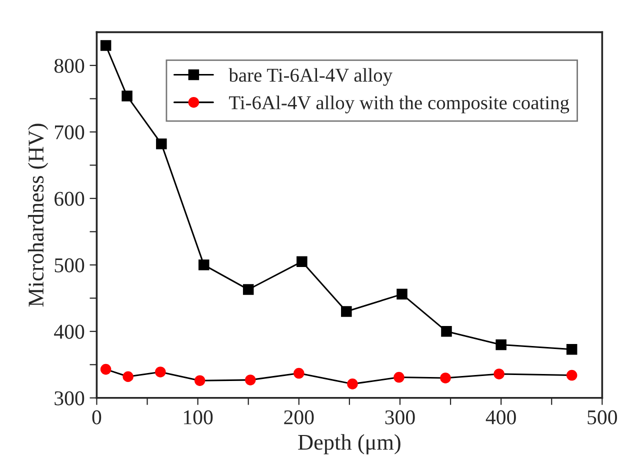 Image resolution: width=624 pixels, height=460 pixels. What do you see at coordinates (501, 417) in the screenshot?
I see `x-tick-label: 400` at bounding box center [501, 417].